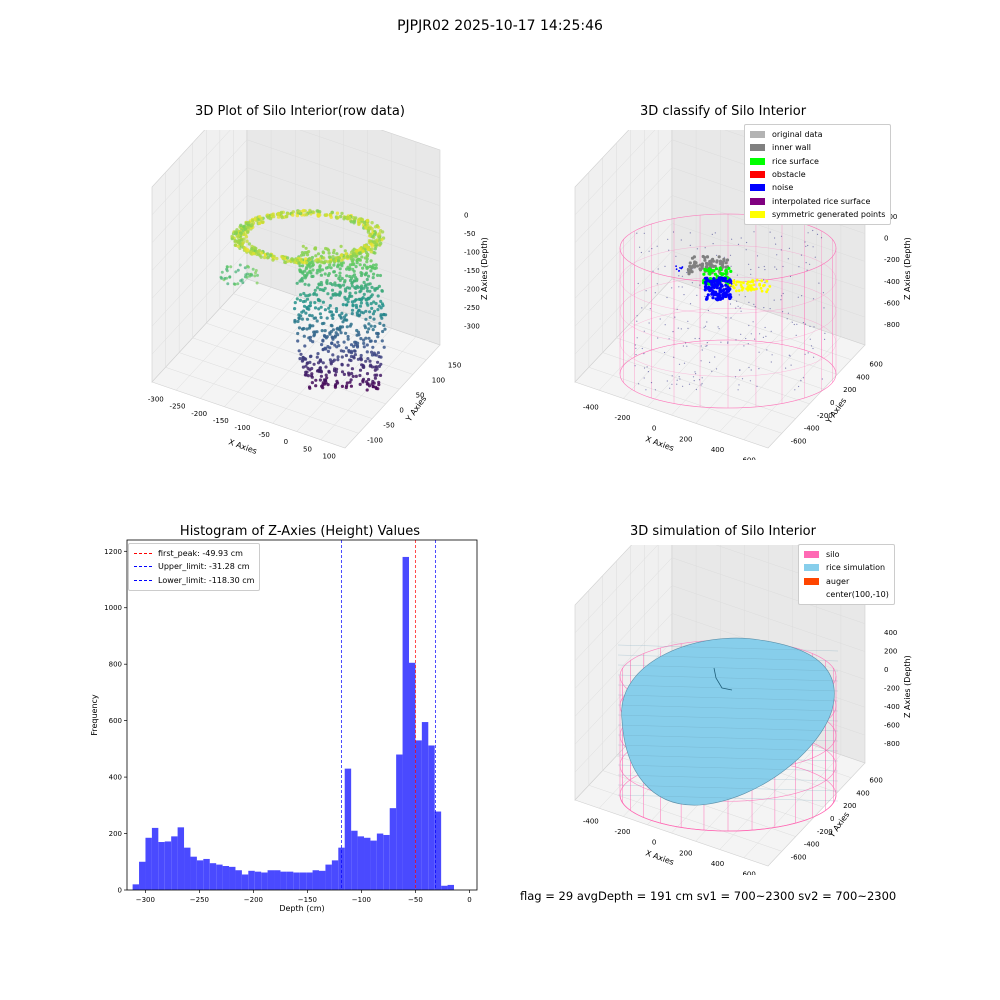 The width and height of the screenshot is (1000, 1000). I want to click on tick-label: -400, so click(591, 407).